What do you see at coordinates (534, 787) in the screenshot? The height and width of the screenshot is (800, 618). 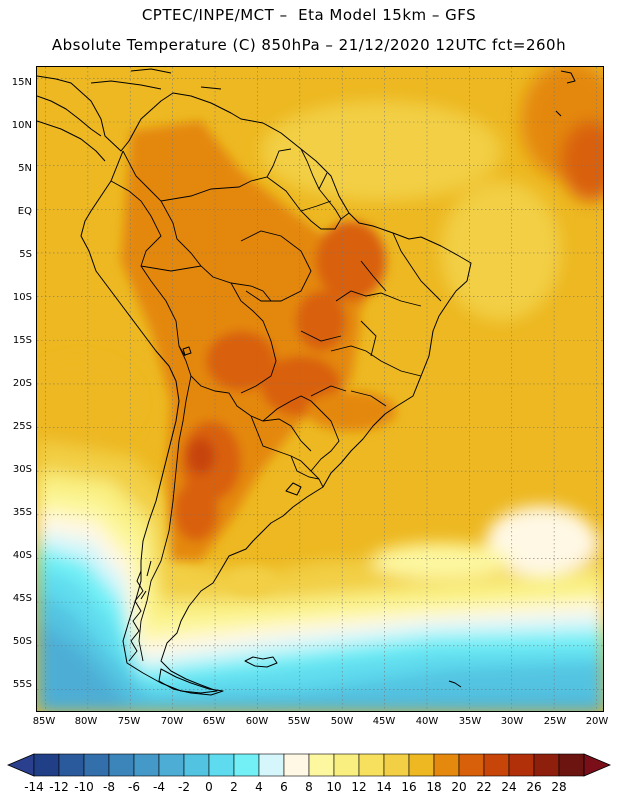 I see `colorbar-tick-label: 26` at bounding box center [534, 787].